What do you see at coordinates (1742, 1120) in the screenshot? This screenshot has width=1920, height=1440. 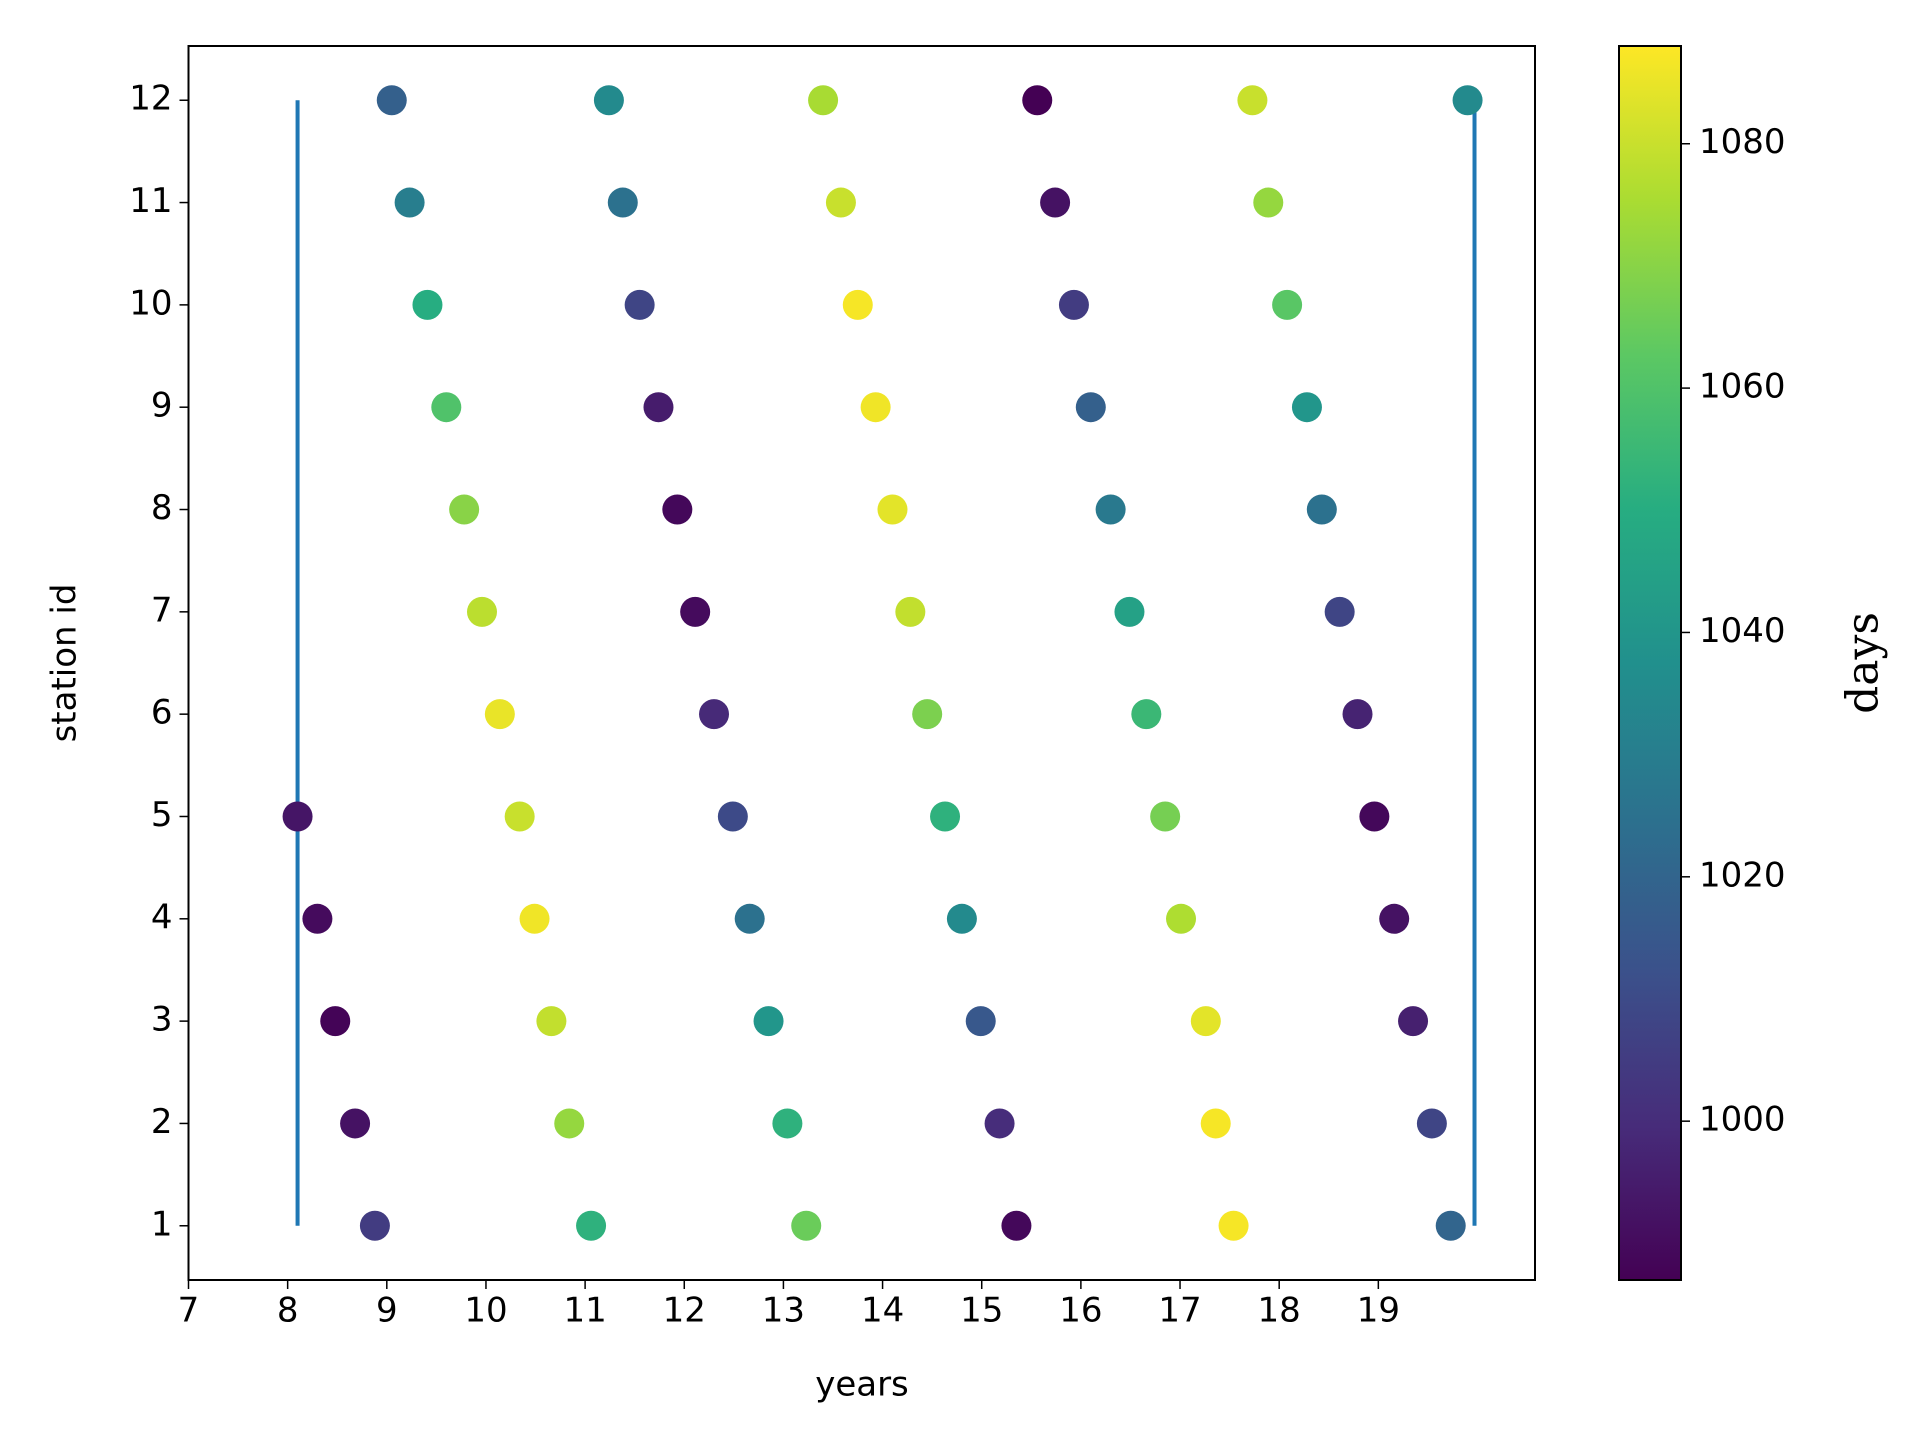 I see `colorbar-tick-label: 1000` at bounding box center [1742, 1120].